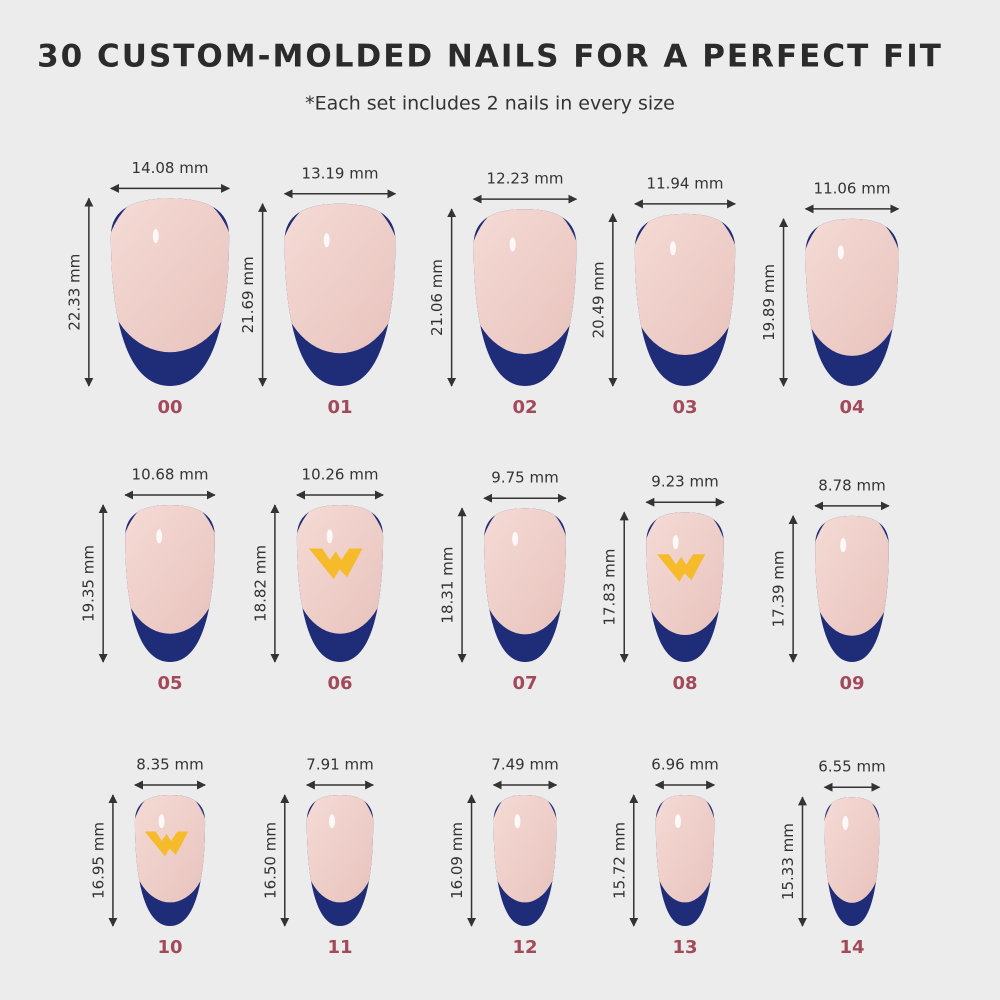 The width and height of the screenshot is (1000, 1000). What do you see at coordinates (437, 297) in the screenshot?
I see `height-label: 21.06 mm` at bounding box center [437, 297].